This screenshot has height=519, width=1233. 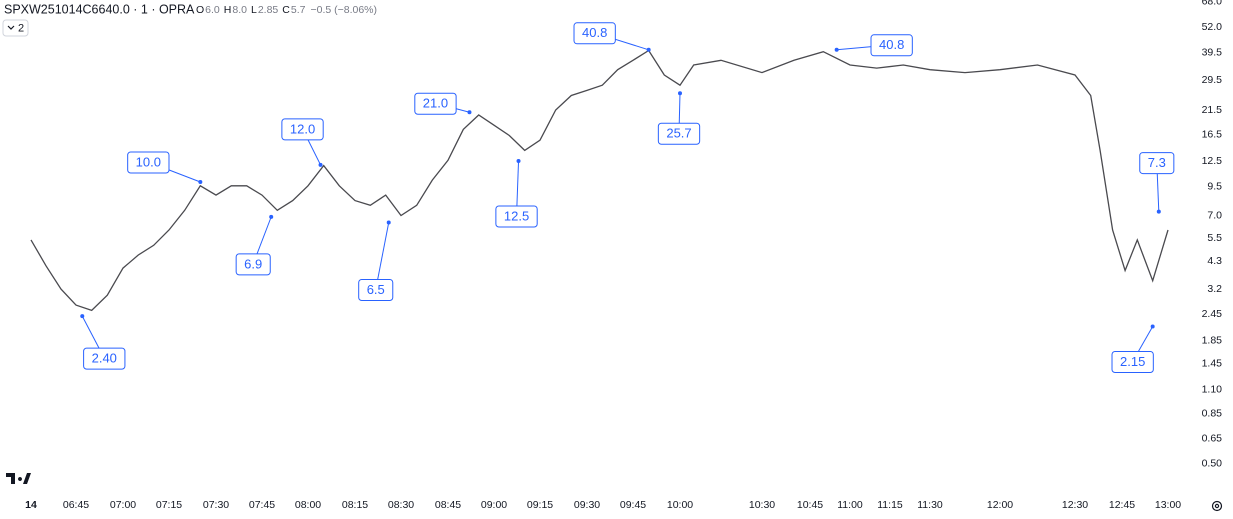 I want to click on ohlc-close-key: C, so click(x=286, y=10).